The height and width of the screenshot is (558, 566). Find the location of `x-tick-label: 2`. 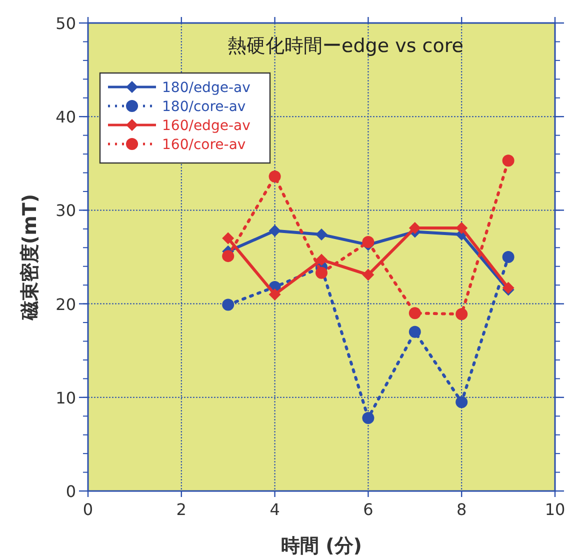

x-tick-label: 2 is located at coordinates (181, 509).